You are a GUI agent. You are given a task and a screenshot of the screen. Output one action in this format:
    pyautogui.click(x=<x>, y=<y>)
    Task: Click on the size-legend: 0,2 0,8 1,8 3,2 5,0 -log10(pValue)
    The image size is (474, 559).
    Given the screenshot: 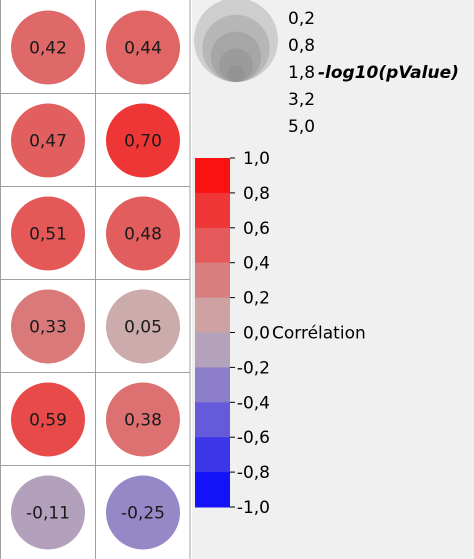 What is the action you would take?
    pyautogui.click(x=326, y=68)
    